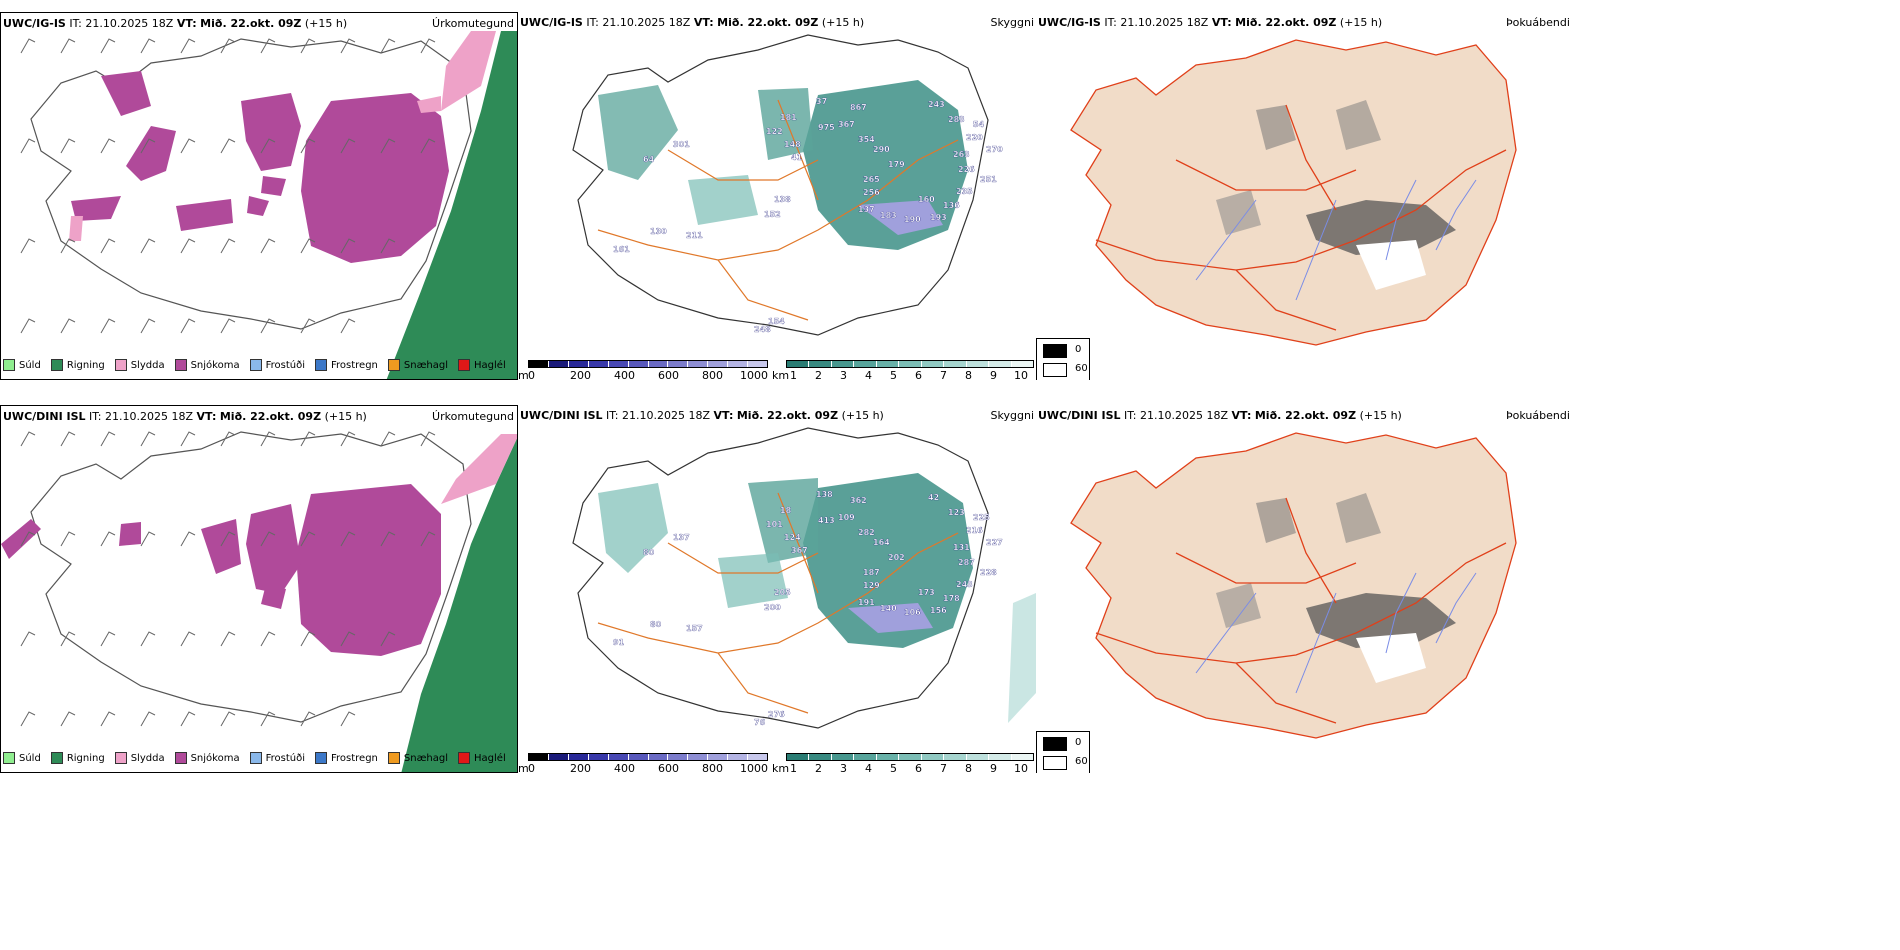  Describe the element at coordinates (451, 205) in the screenshot. I see `sea-rain-area` at that location.